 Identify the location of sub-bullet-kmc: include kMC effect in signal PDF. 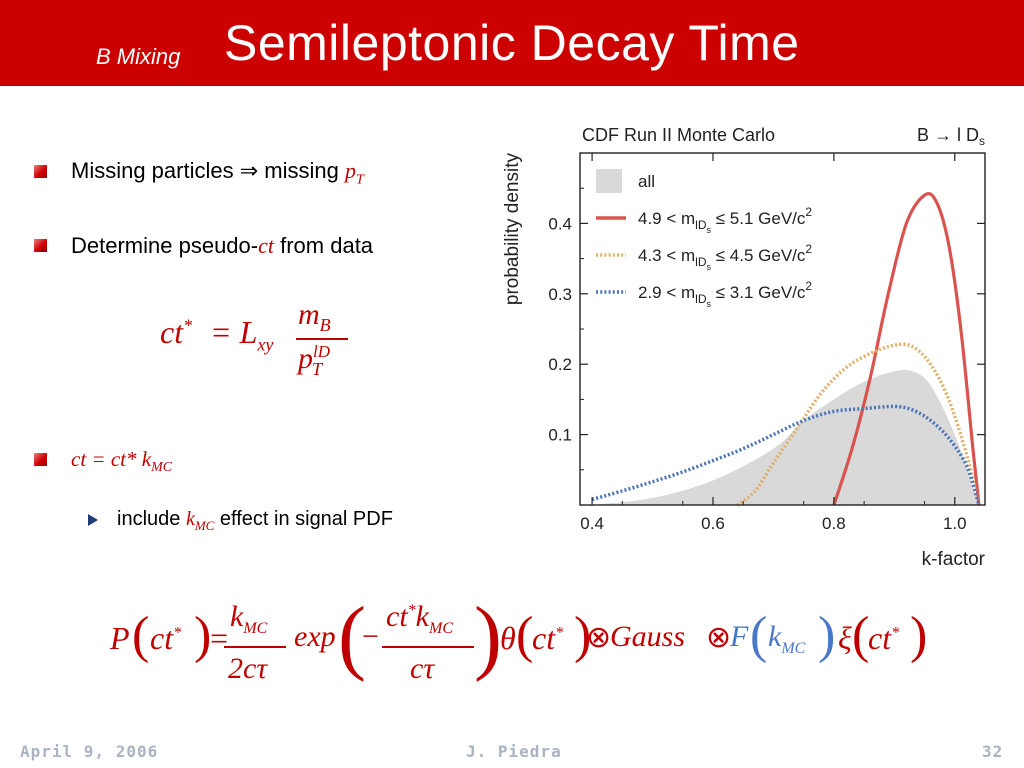
(255, 521).